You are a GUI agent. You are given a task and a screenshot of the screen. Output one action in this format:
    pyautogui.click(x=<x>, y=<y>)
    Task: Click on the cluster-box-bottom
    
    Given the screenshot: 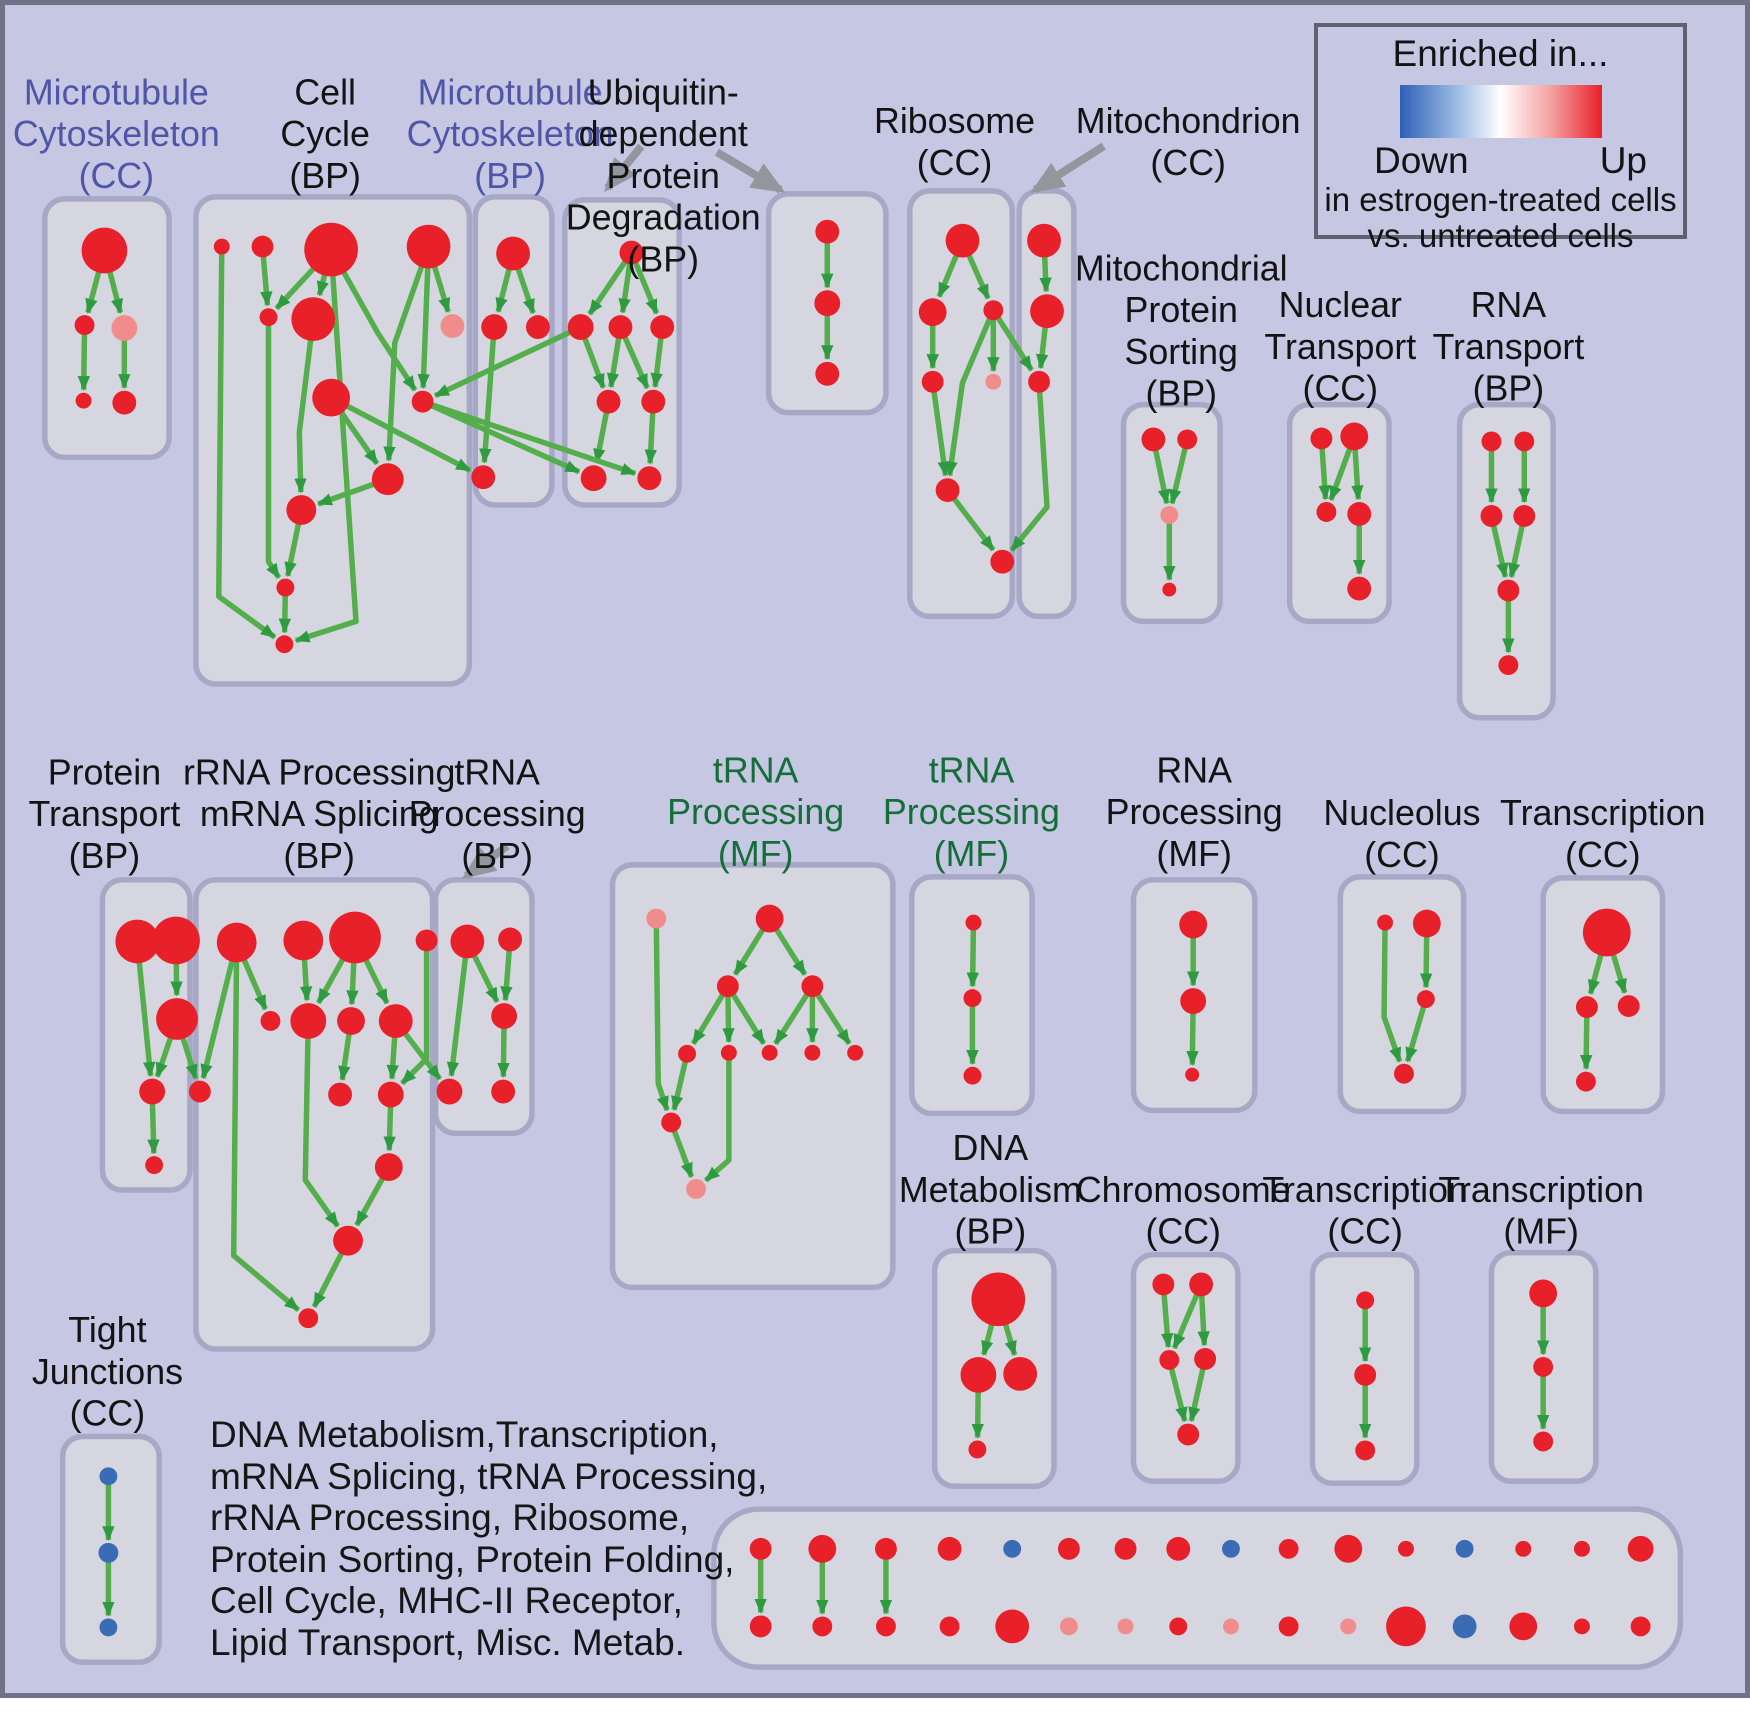 What is the action you would take?
    pyautogui.click(x=1197, y=1588)
    